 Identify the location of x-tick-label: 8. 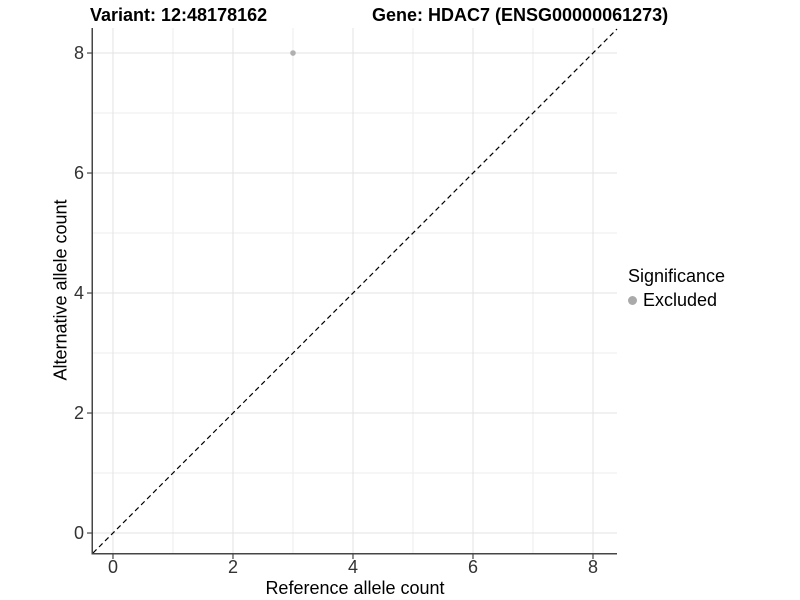
(593, 567).